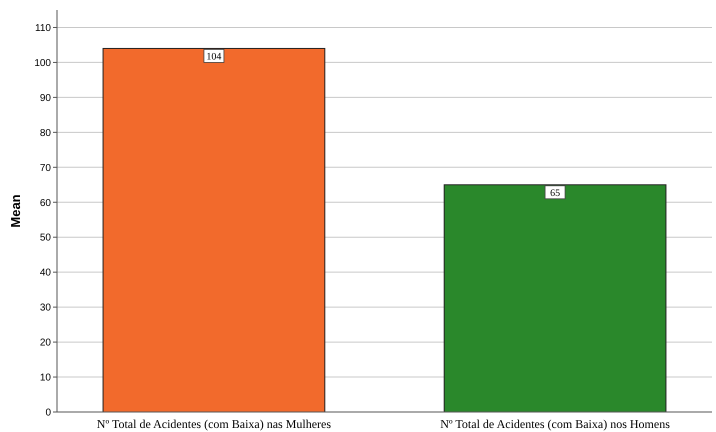 The image size is (716, 432). I want to click on y-tick-label: 0, so click(48, 413).